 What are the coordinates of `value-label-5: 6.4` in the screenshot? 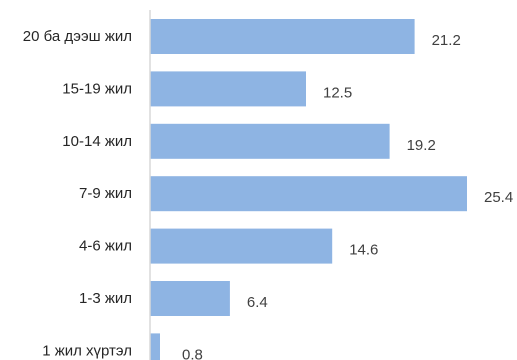 It's located at (257, 302).